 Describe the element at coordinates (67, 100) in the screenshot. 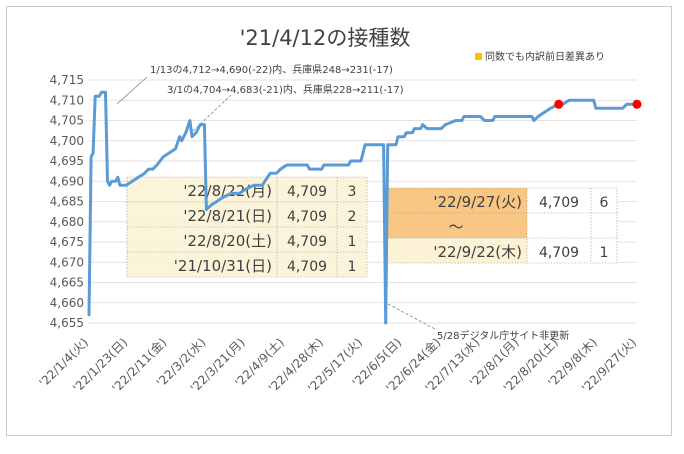

I see `y-tick-label: 4,710` at that location.